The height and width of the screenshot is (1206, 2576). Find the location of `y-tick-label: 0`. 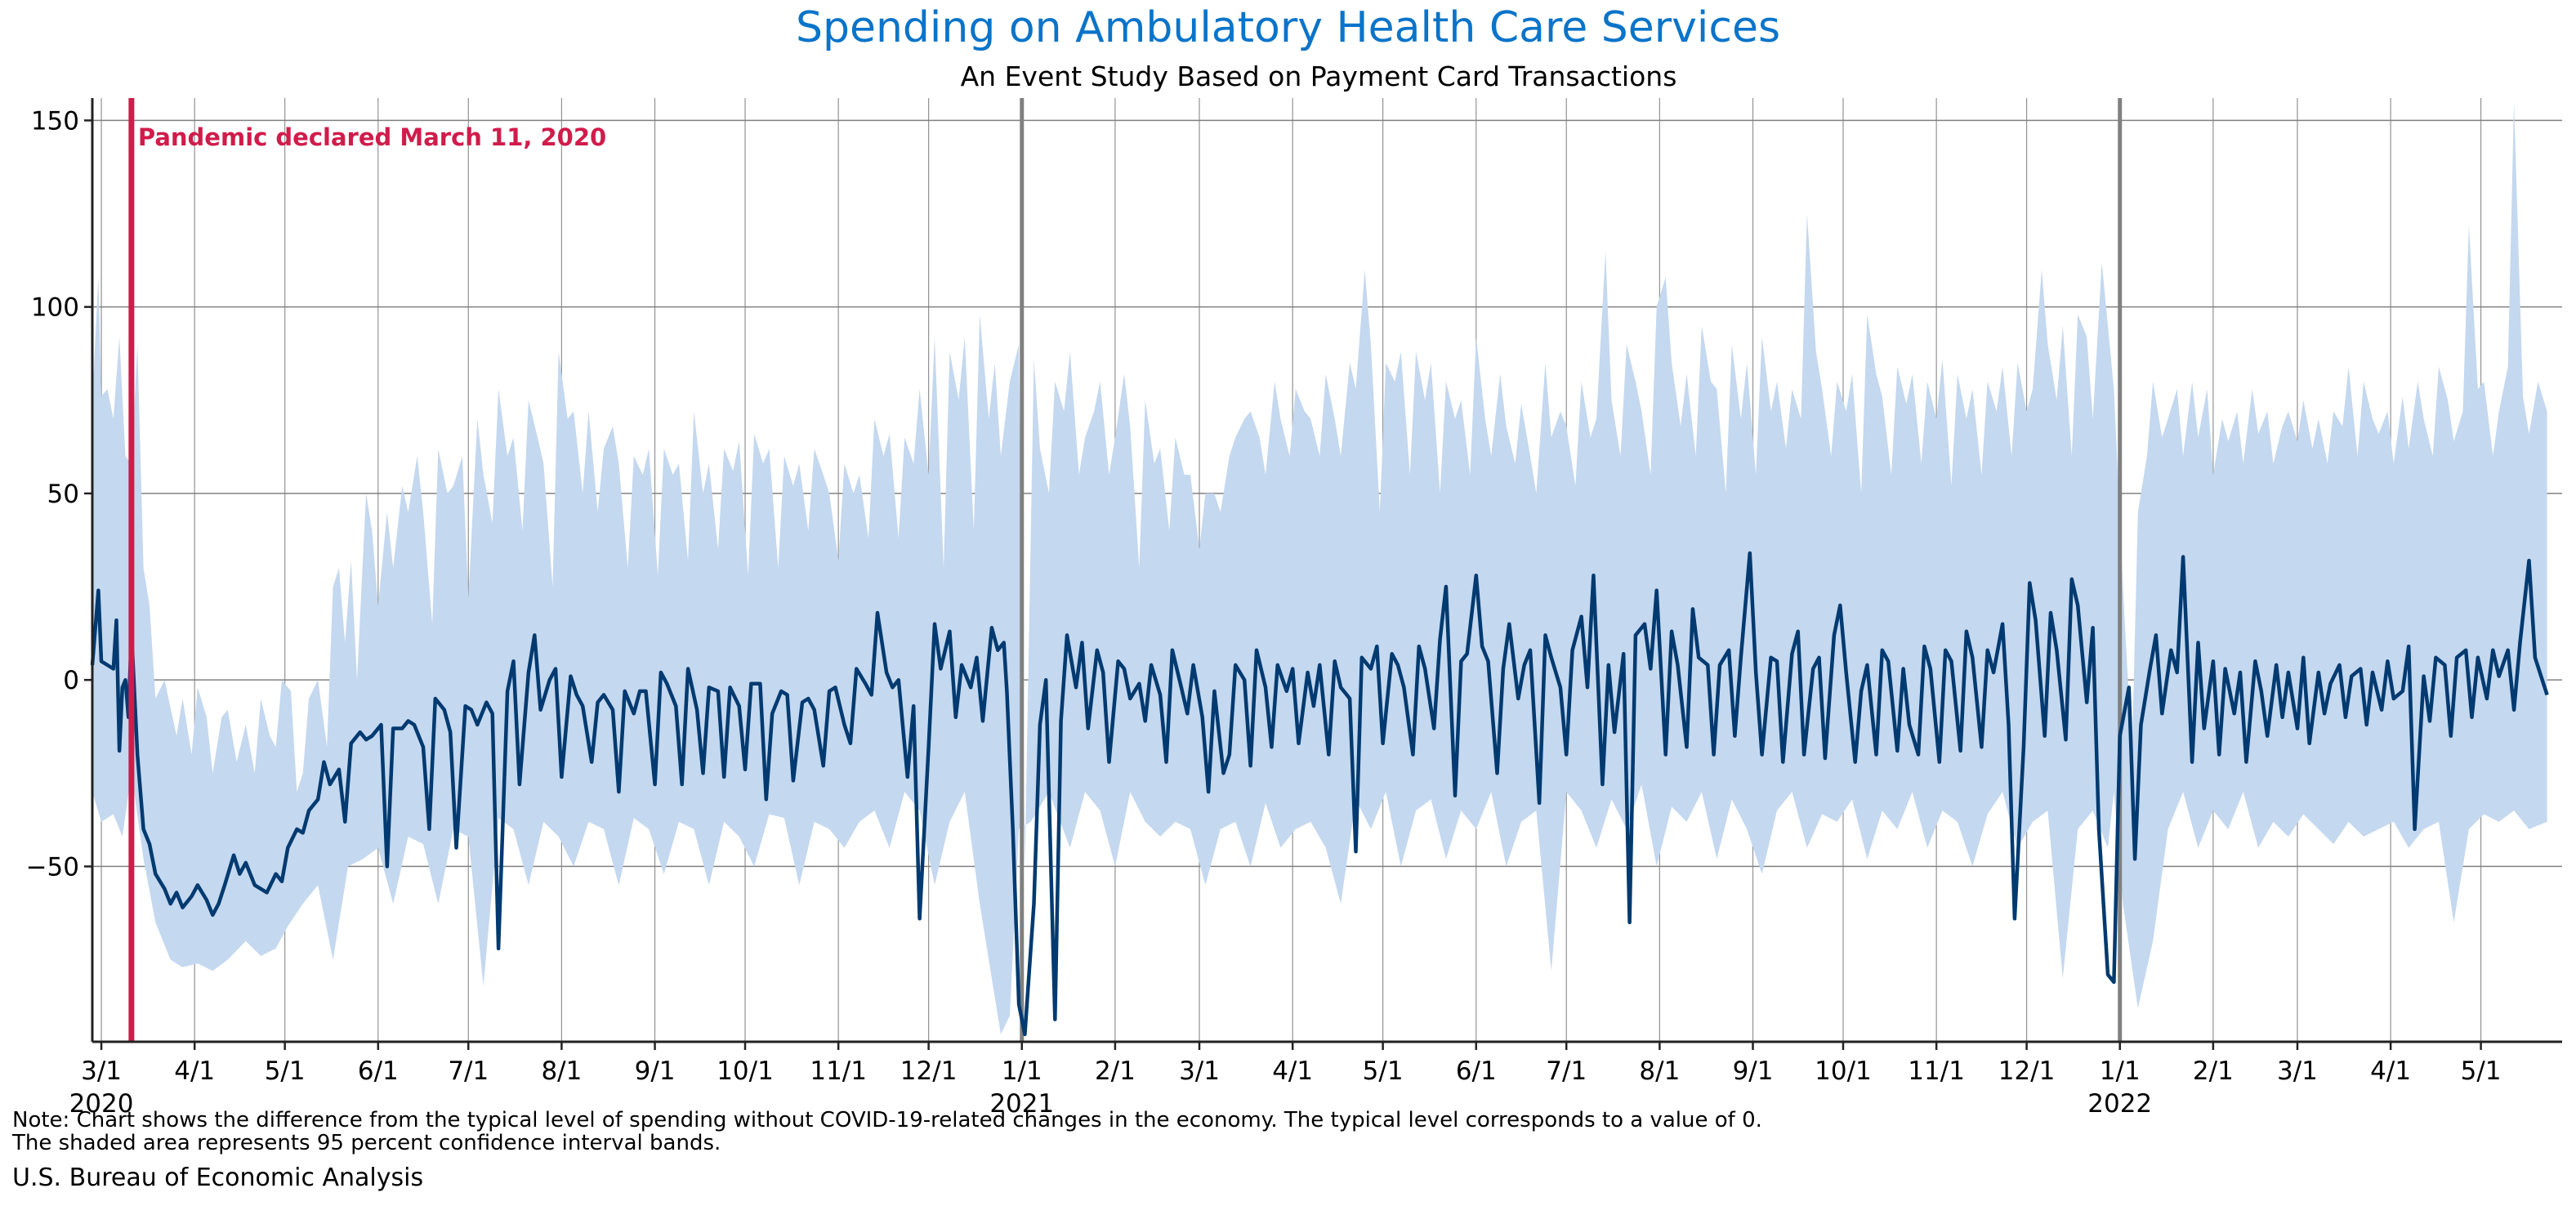

y-tick-label: 0 is located at coordinates (71, 680).